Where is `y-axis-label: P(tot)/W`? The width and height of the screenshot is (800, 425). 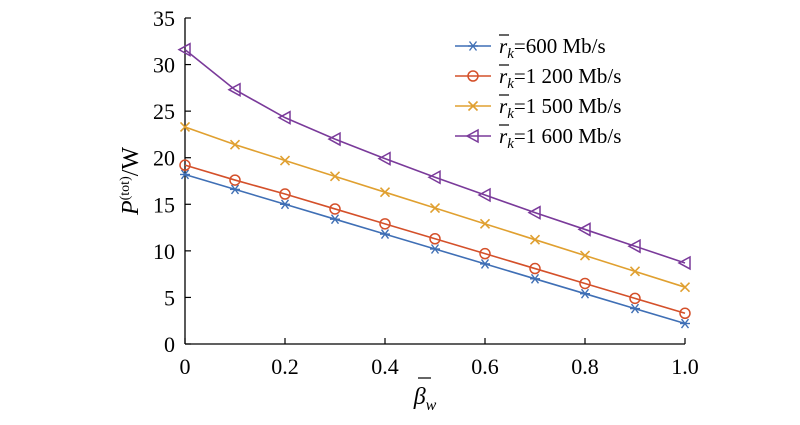
y-axis-label: P(tot)/W is located at coordinates (131, 181).